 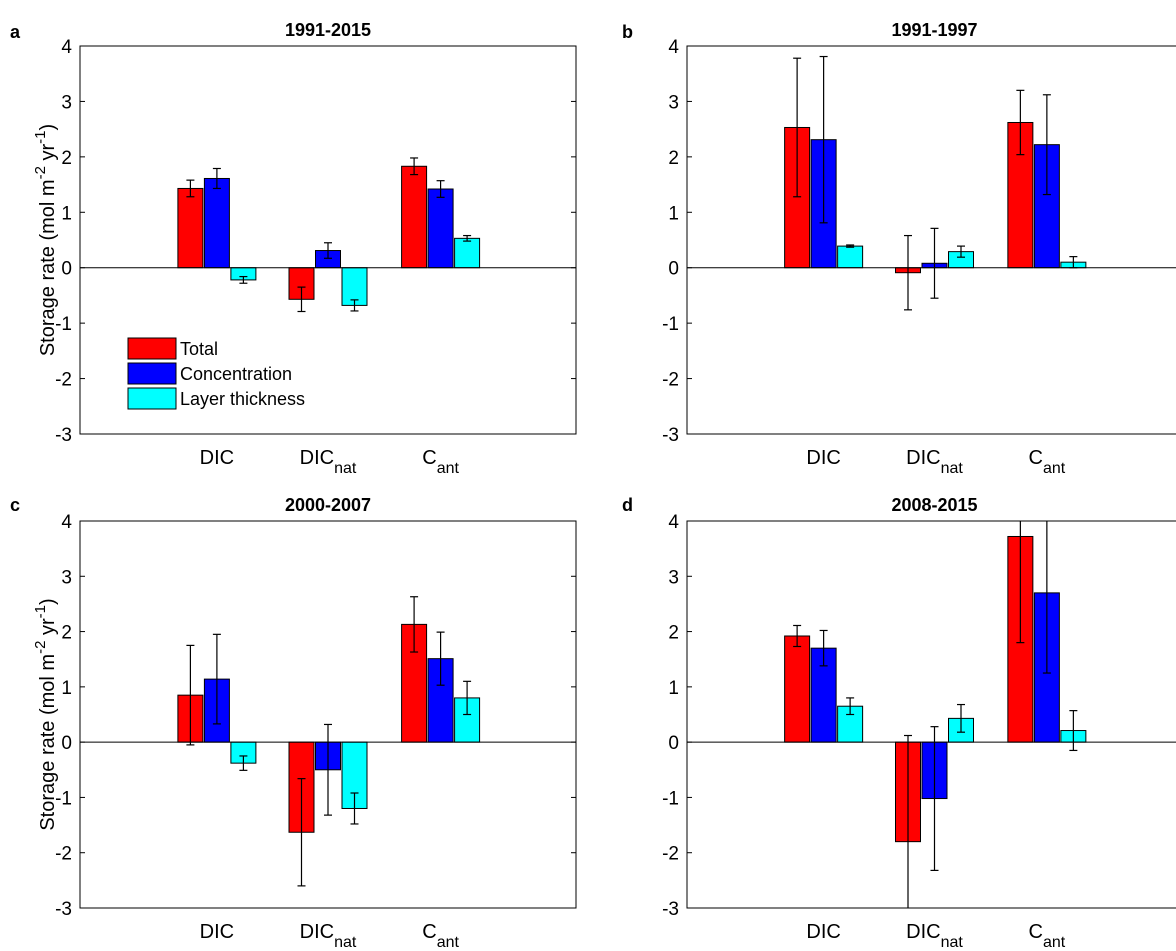 I want to click on y-axis-label-part: ), so click(x=48, y=127).